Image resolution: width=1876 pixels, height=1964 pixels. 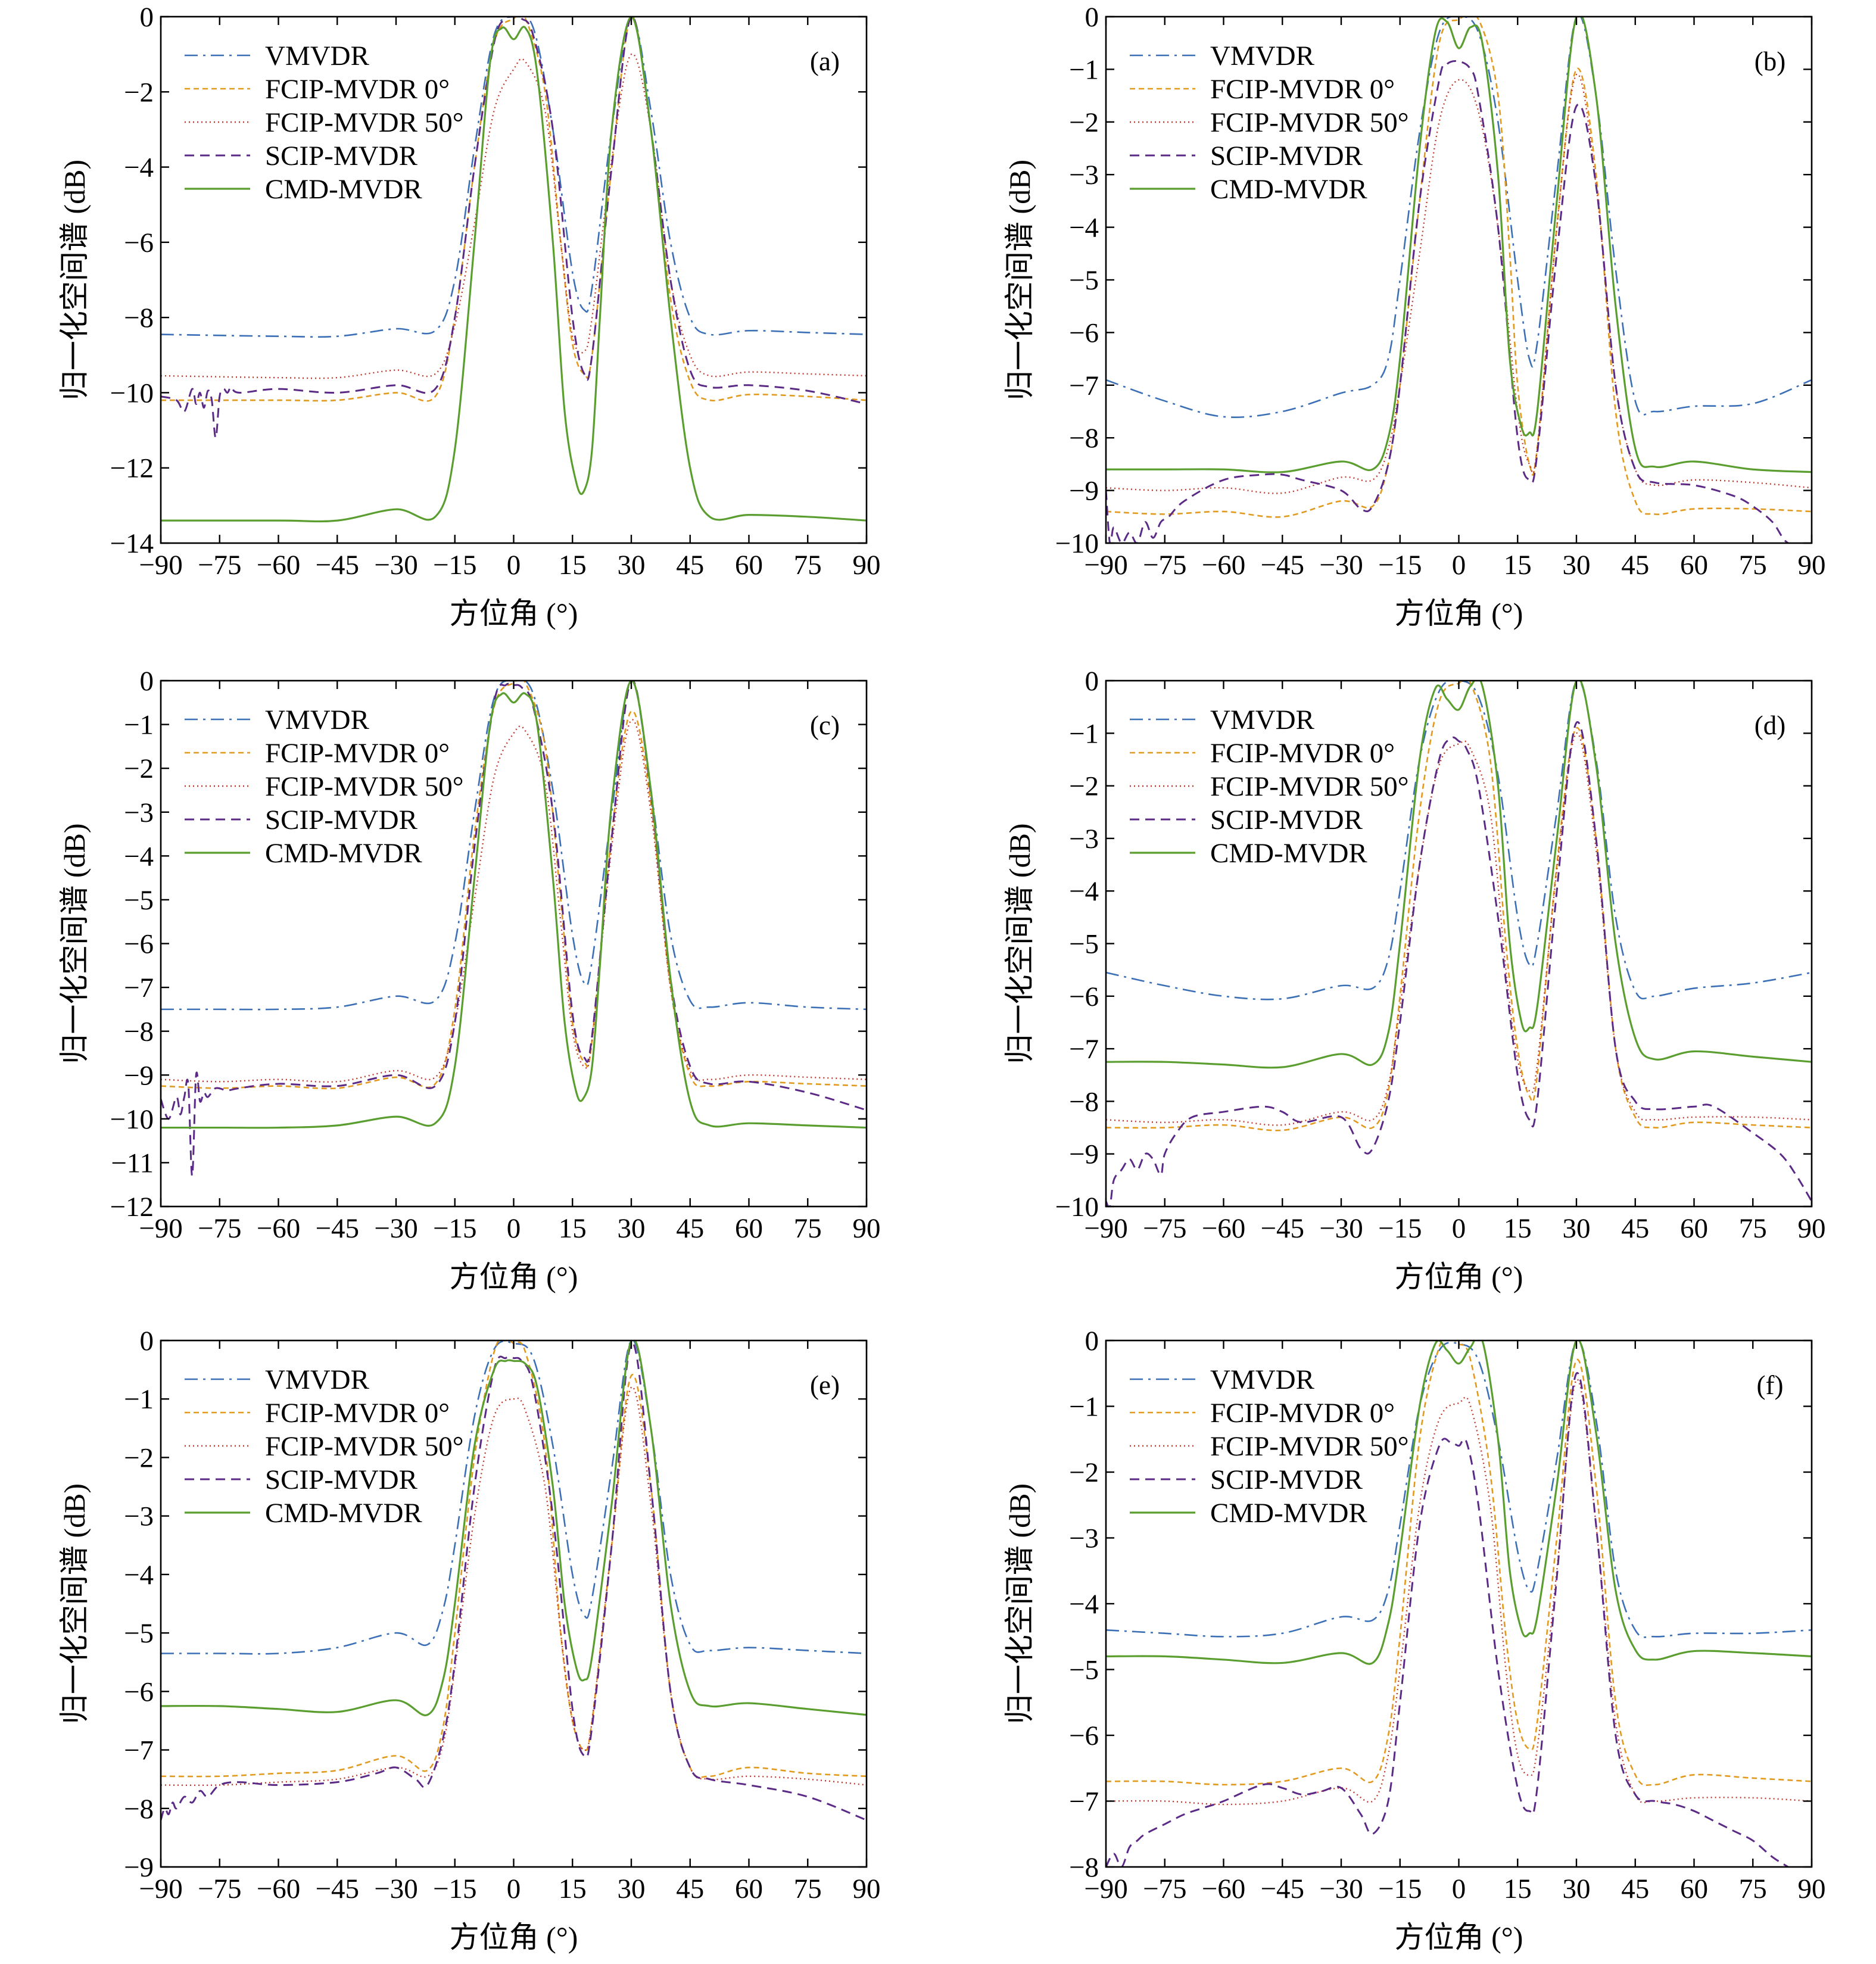 I want to click on panel-label-f: (f), so click(x=1770, y=1385).